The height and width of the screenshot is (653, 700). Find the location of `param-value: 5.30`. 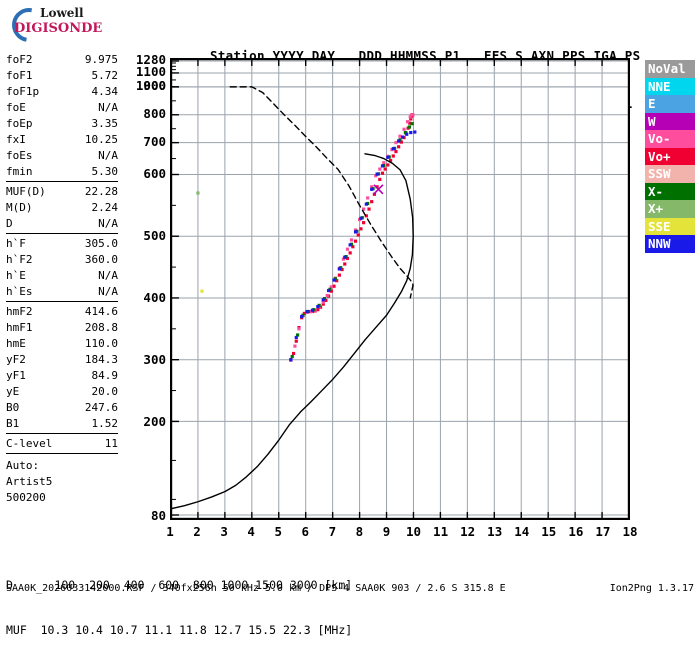

param-value: 5.30 is located at coordinates (105, 171).